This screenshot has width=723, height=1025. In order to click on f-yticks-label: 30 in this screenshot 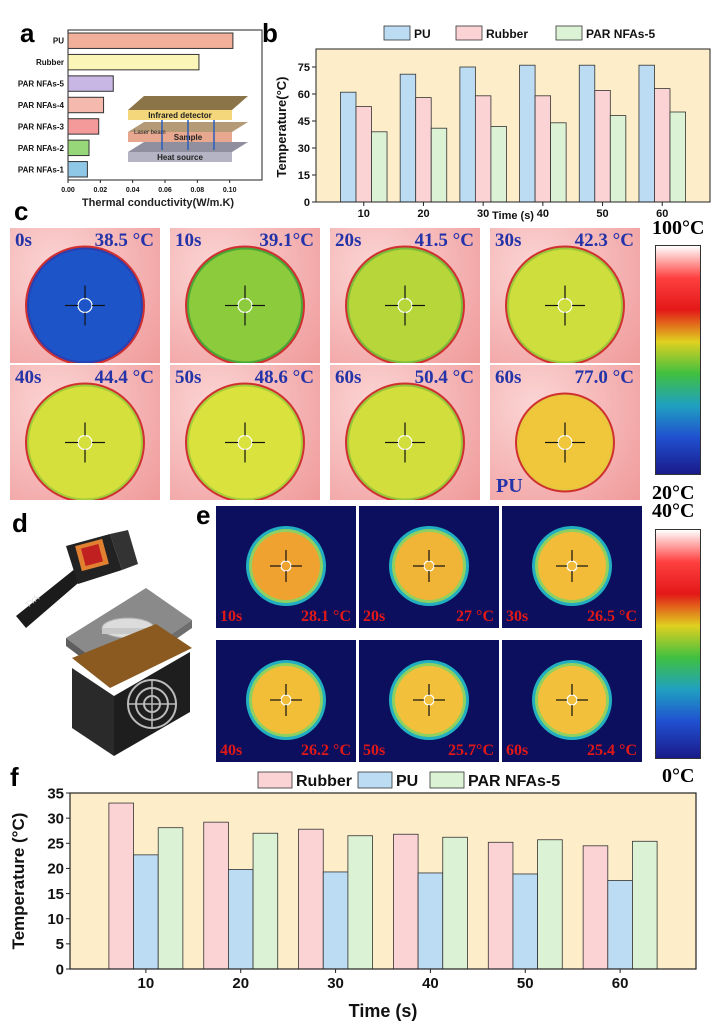, I will do `click(55, 818)`.